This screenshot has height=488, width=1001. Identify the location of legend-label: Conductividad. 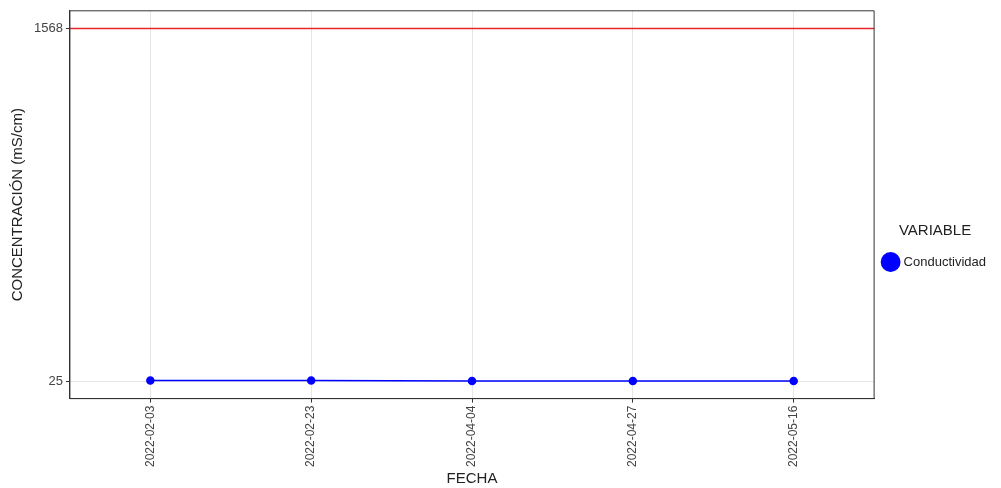
(944, 261).